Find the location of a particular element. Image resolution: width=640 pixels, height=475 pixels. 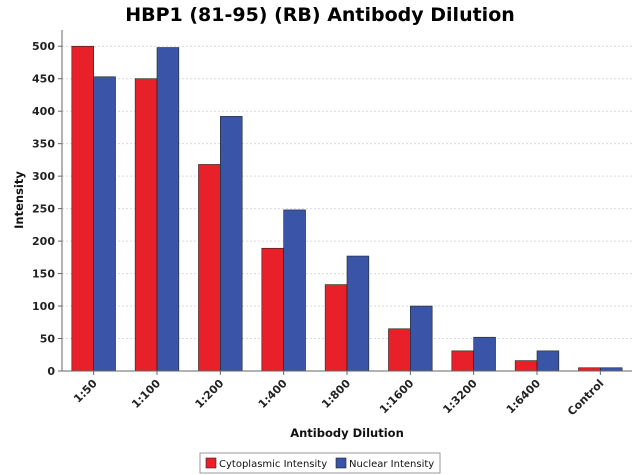

legend-box is located at coordinates (320, 463).